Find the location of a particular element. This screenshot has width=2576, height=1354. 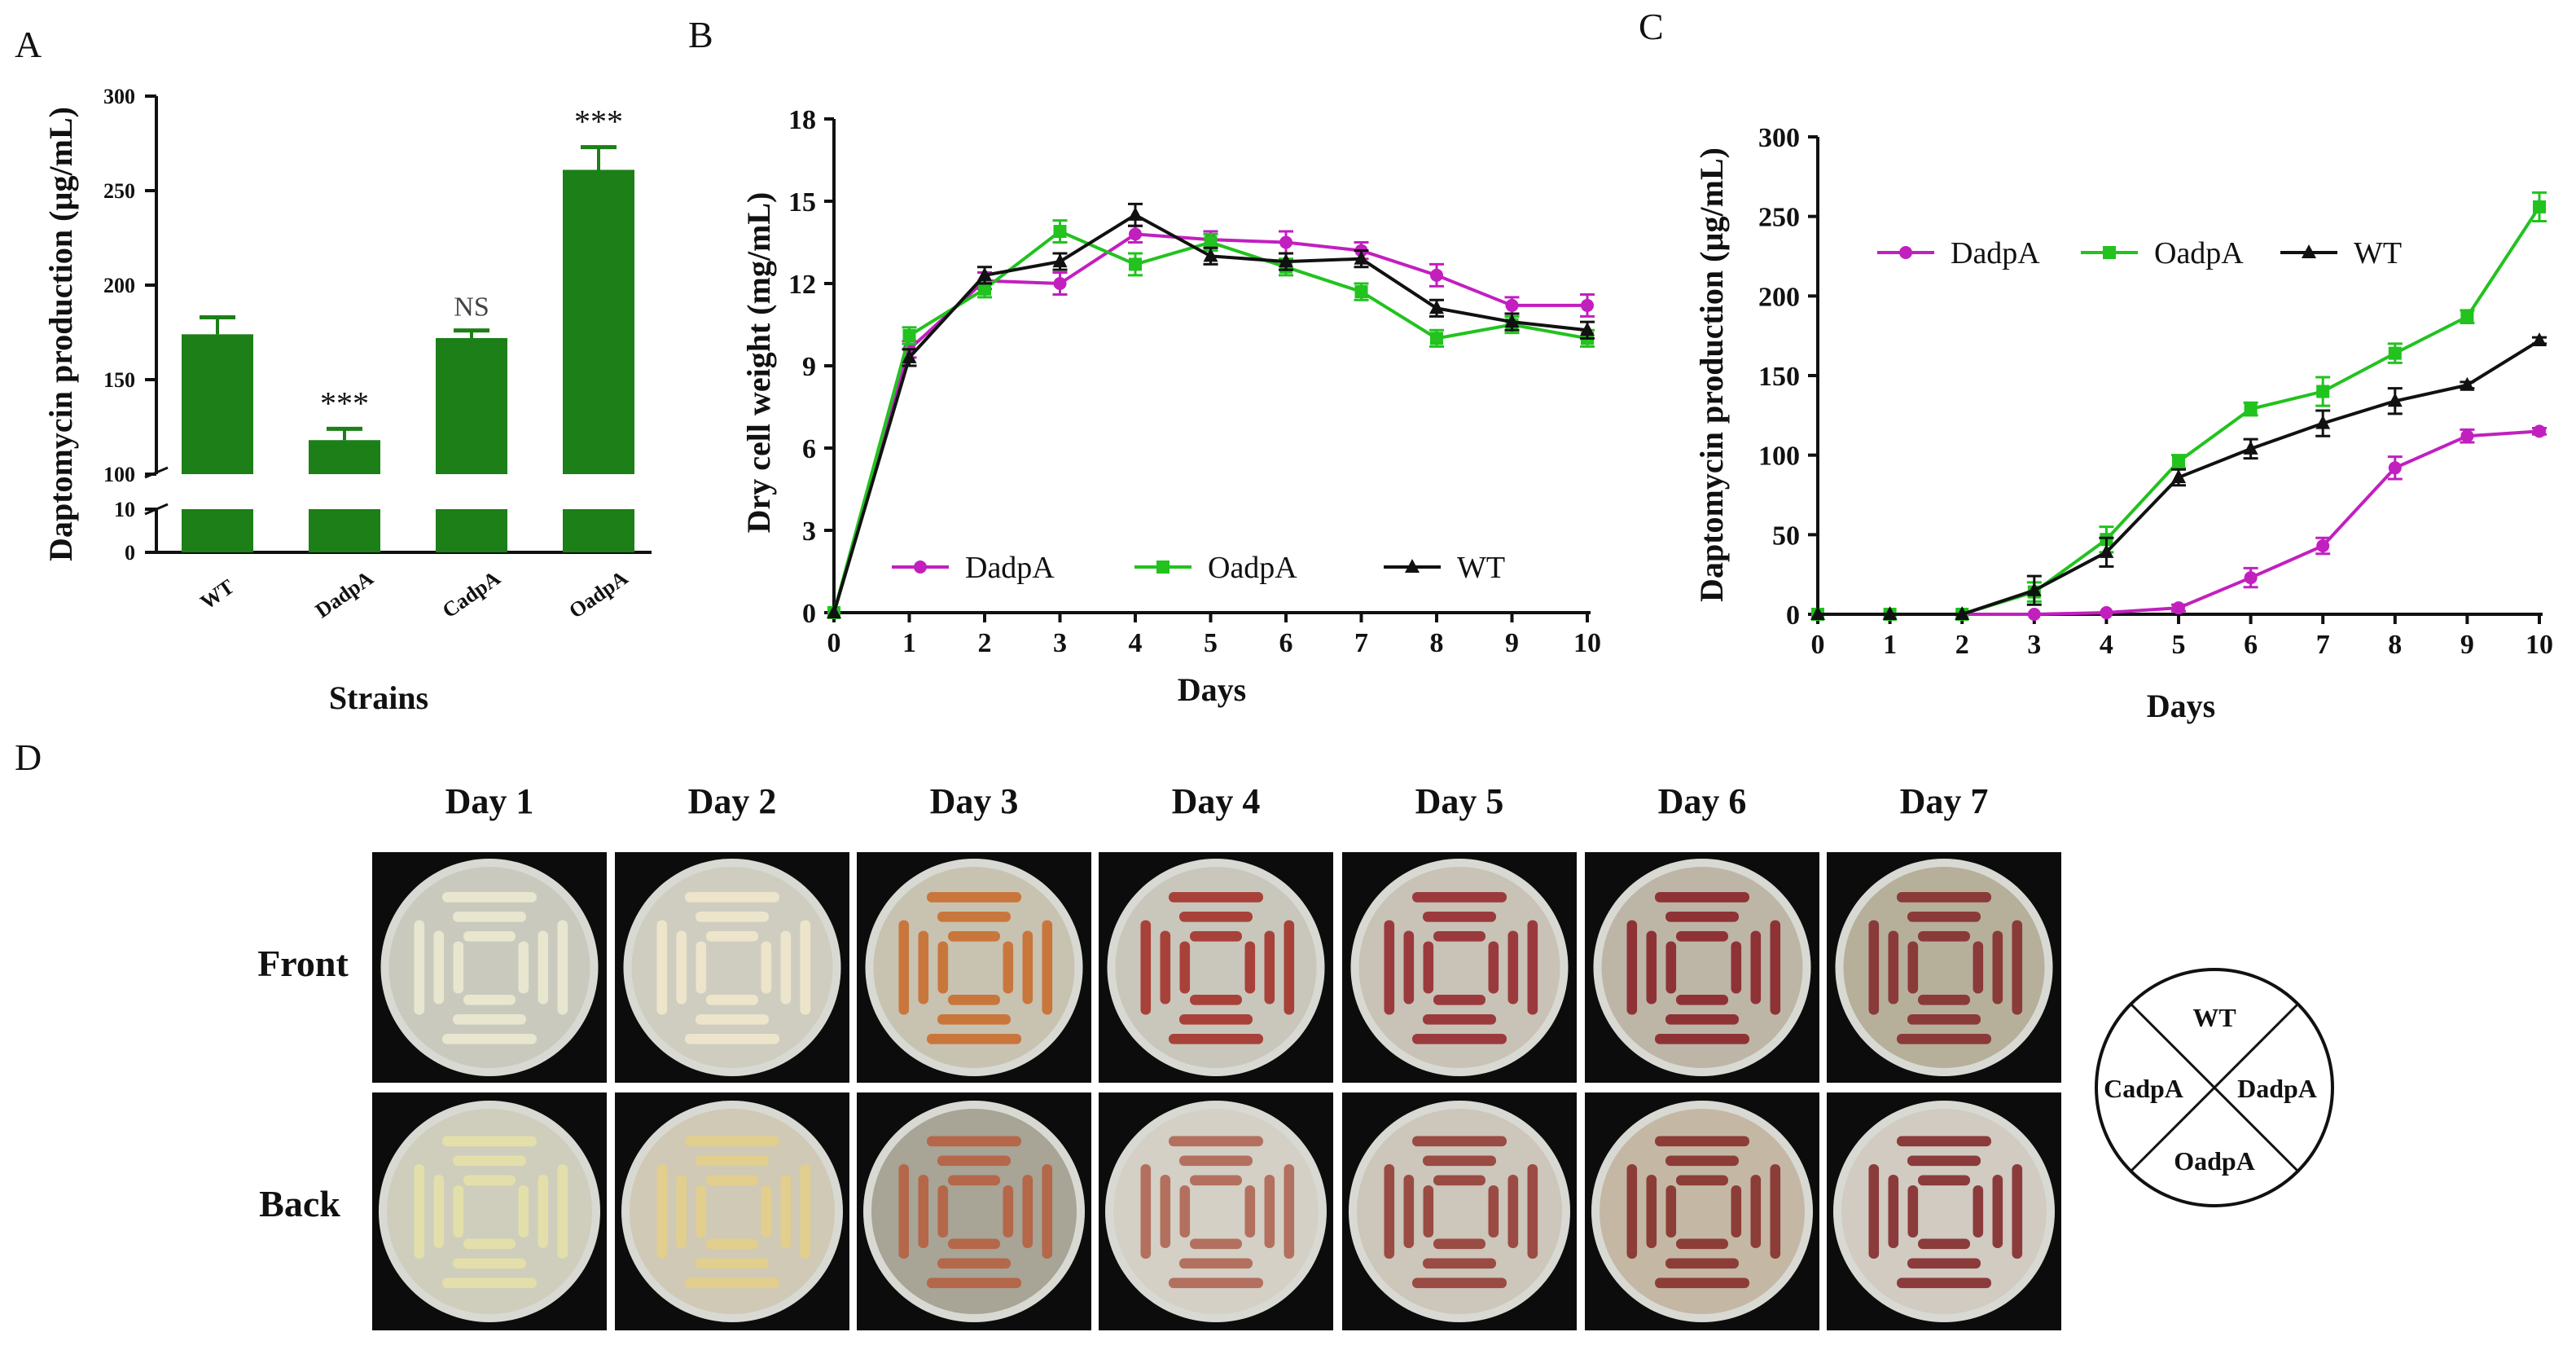

significance-label: *** is located at coordinates (598, 121).